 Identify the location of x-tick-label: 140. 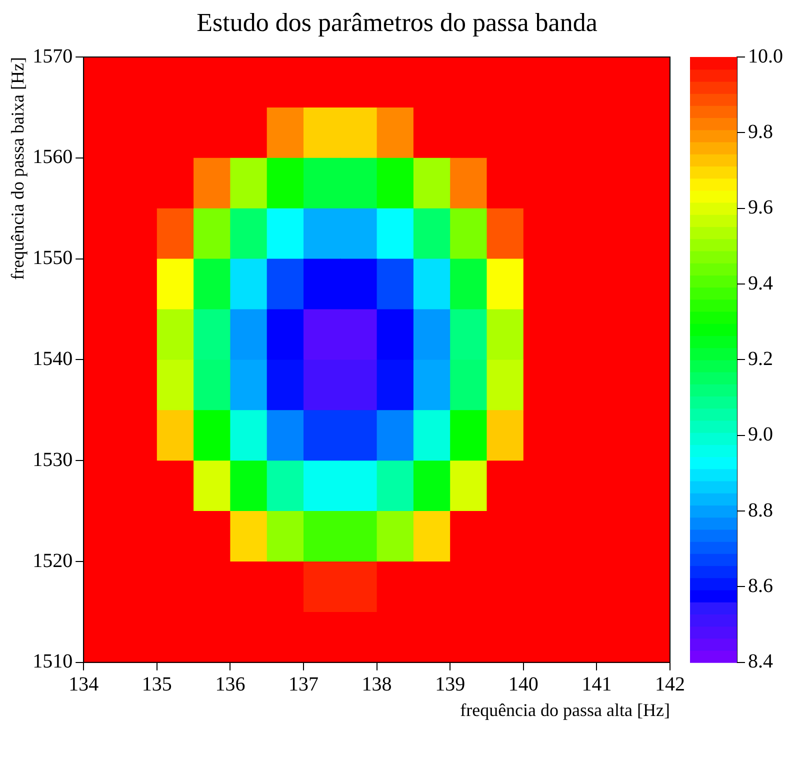
(523, 685).